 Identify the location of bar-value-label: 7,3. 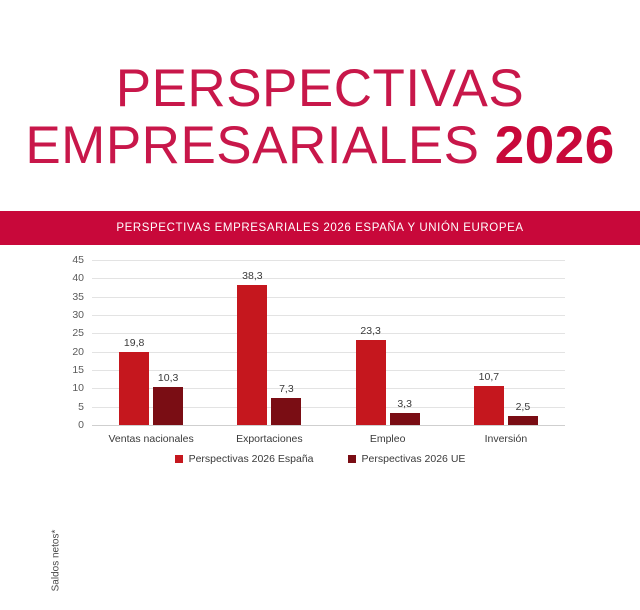
(286, 389).